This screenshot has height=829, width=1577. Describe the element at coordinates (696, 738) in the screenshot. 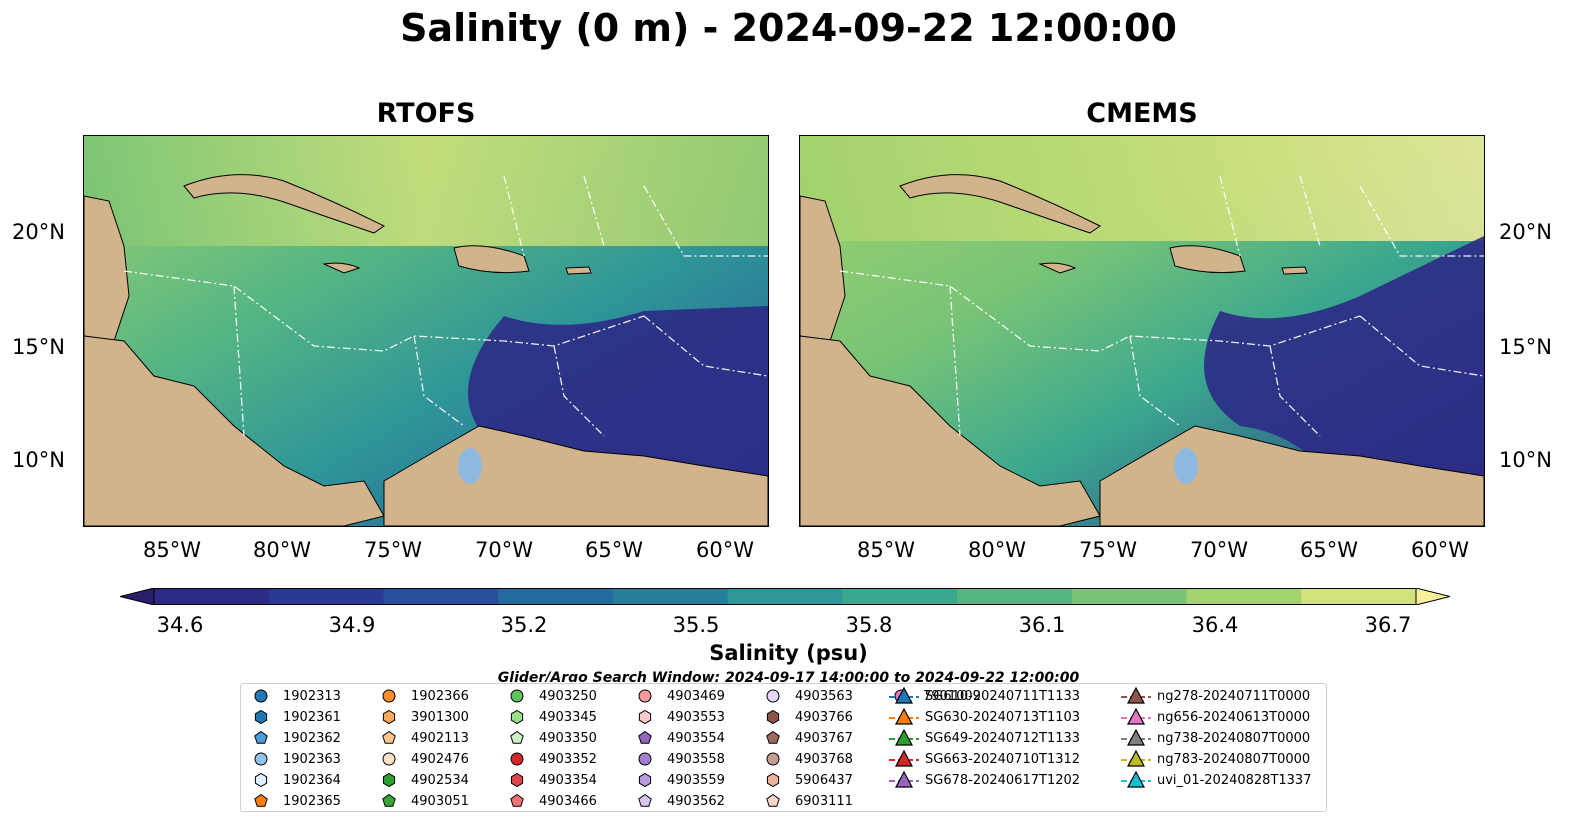

I see `legend-label: 4903554` at that location.